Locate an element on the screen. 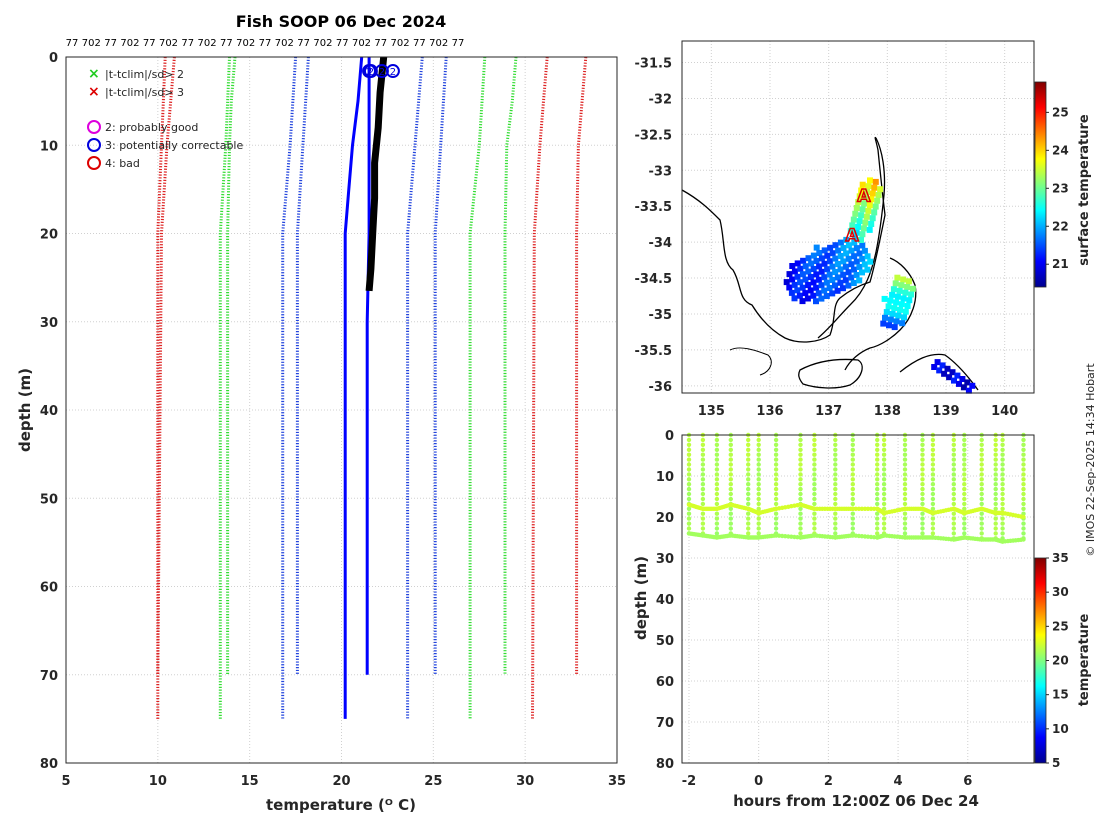 The height and width of the screenshot is (820, 1100). profile-xtick-label: 30 is located at coordinates (525, 781).